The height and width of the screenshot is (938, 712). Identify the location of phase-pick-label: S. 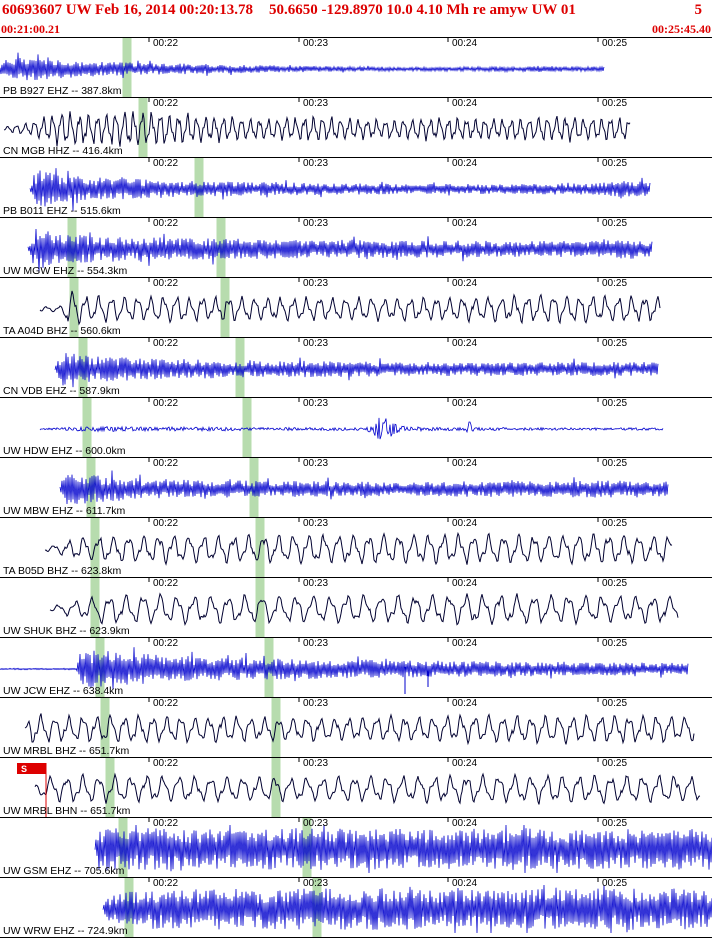
(24, 769).